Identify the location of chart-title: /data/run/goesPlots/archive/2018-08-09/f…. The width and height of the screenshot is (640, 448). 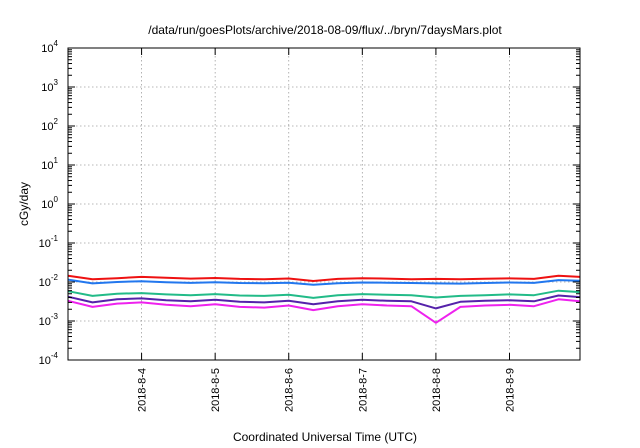
(325, 30).